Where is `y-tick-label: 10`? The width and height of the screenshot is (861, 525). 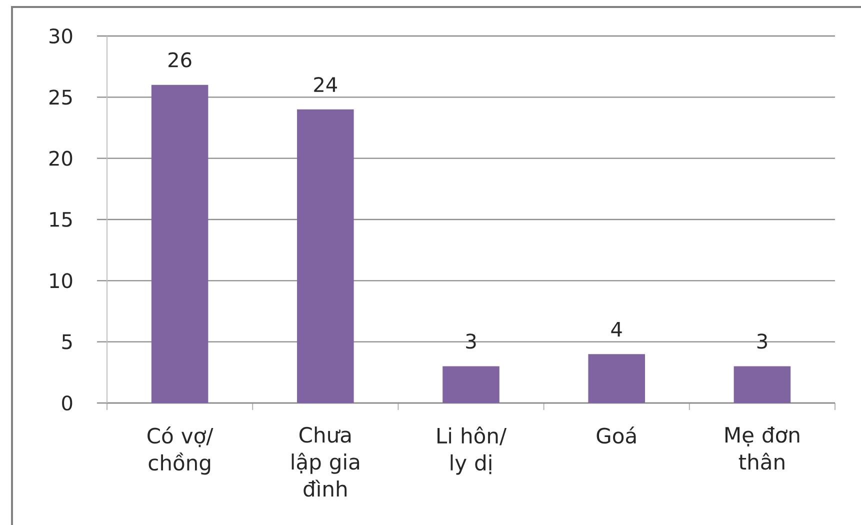
y-tick-label: 10 is located at coordinates (61, 280).